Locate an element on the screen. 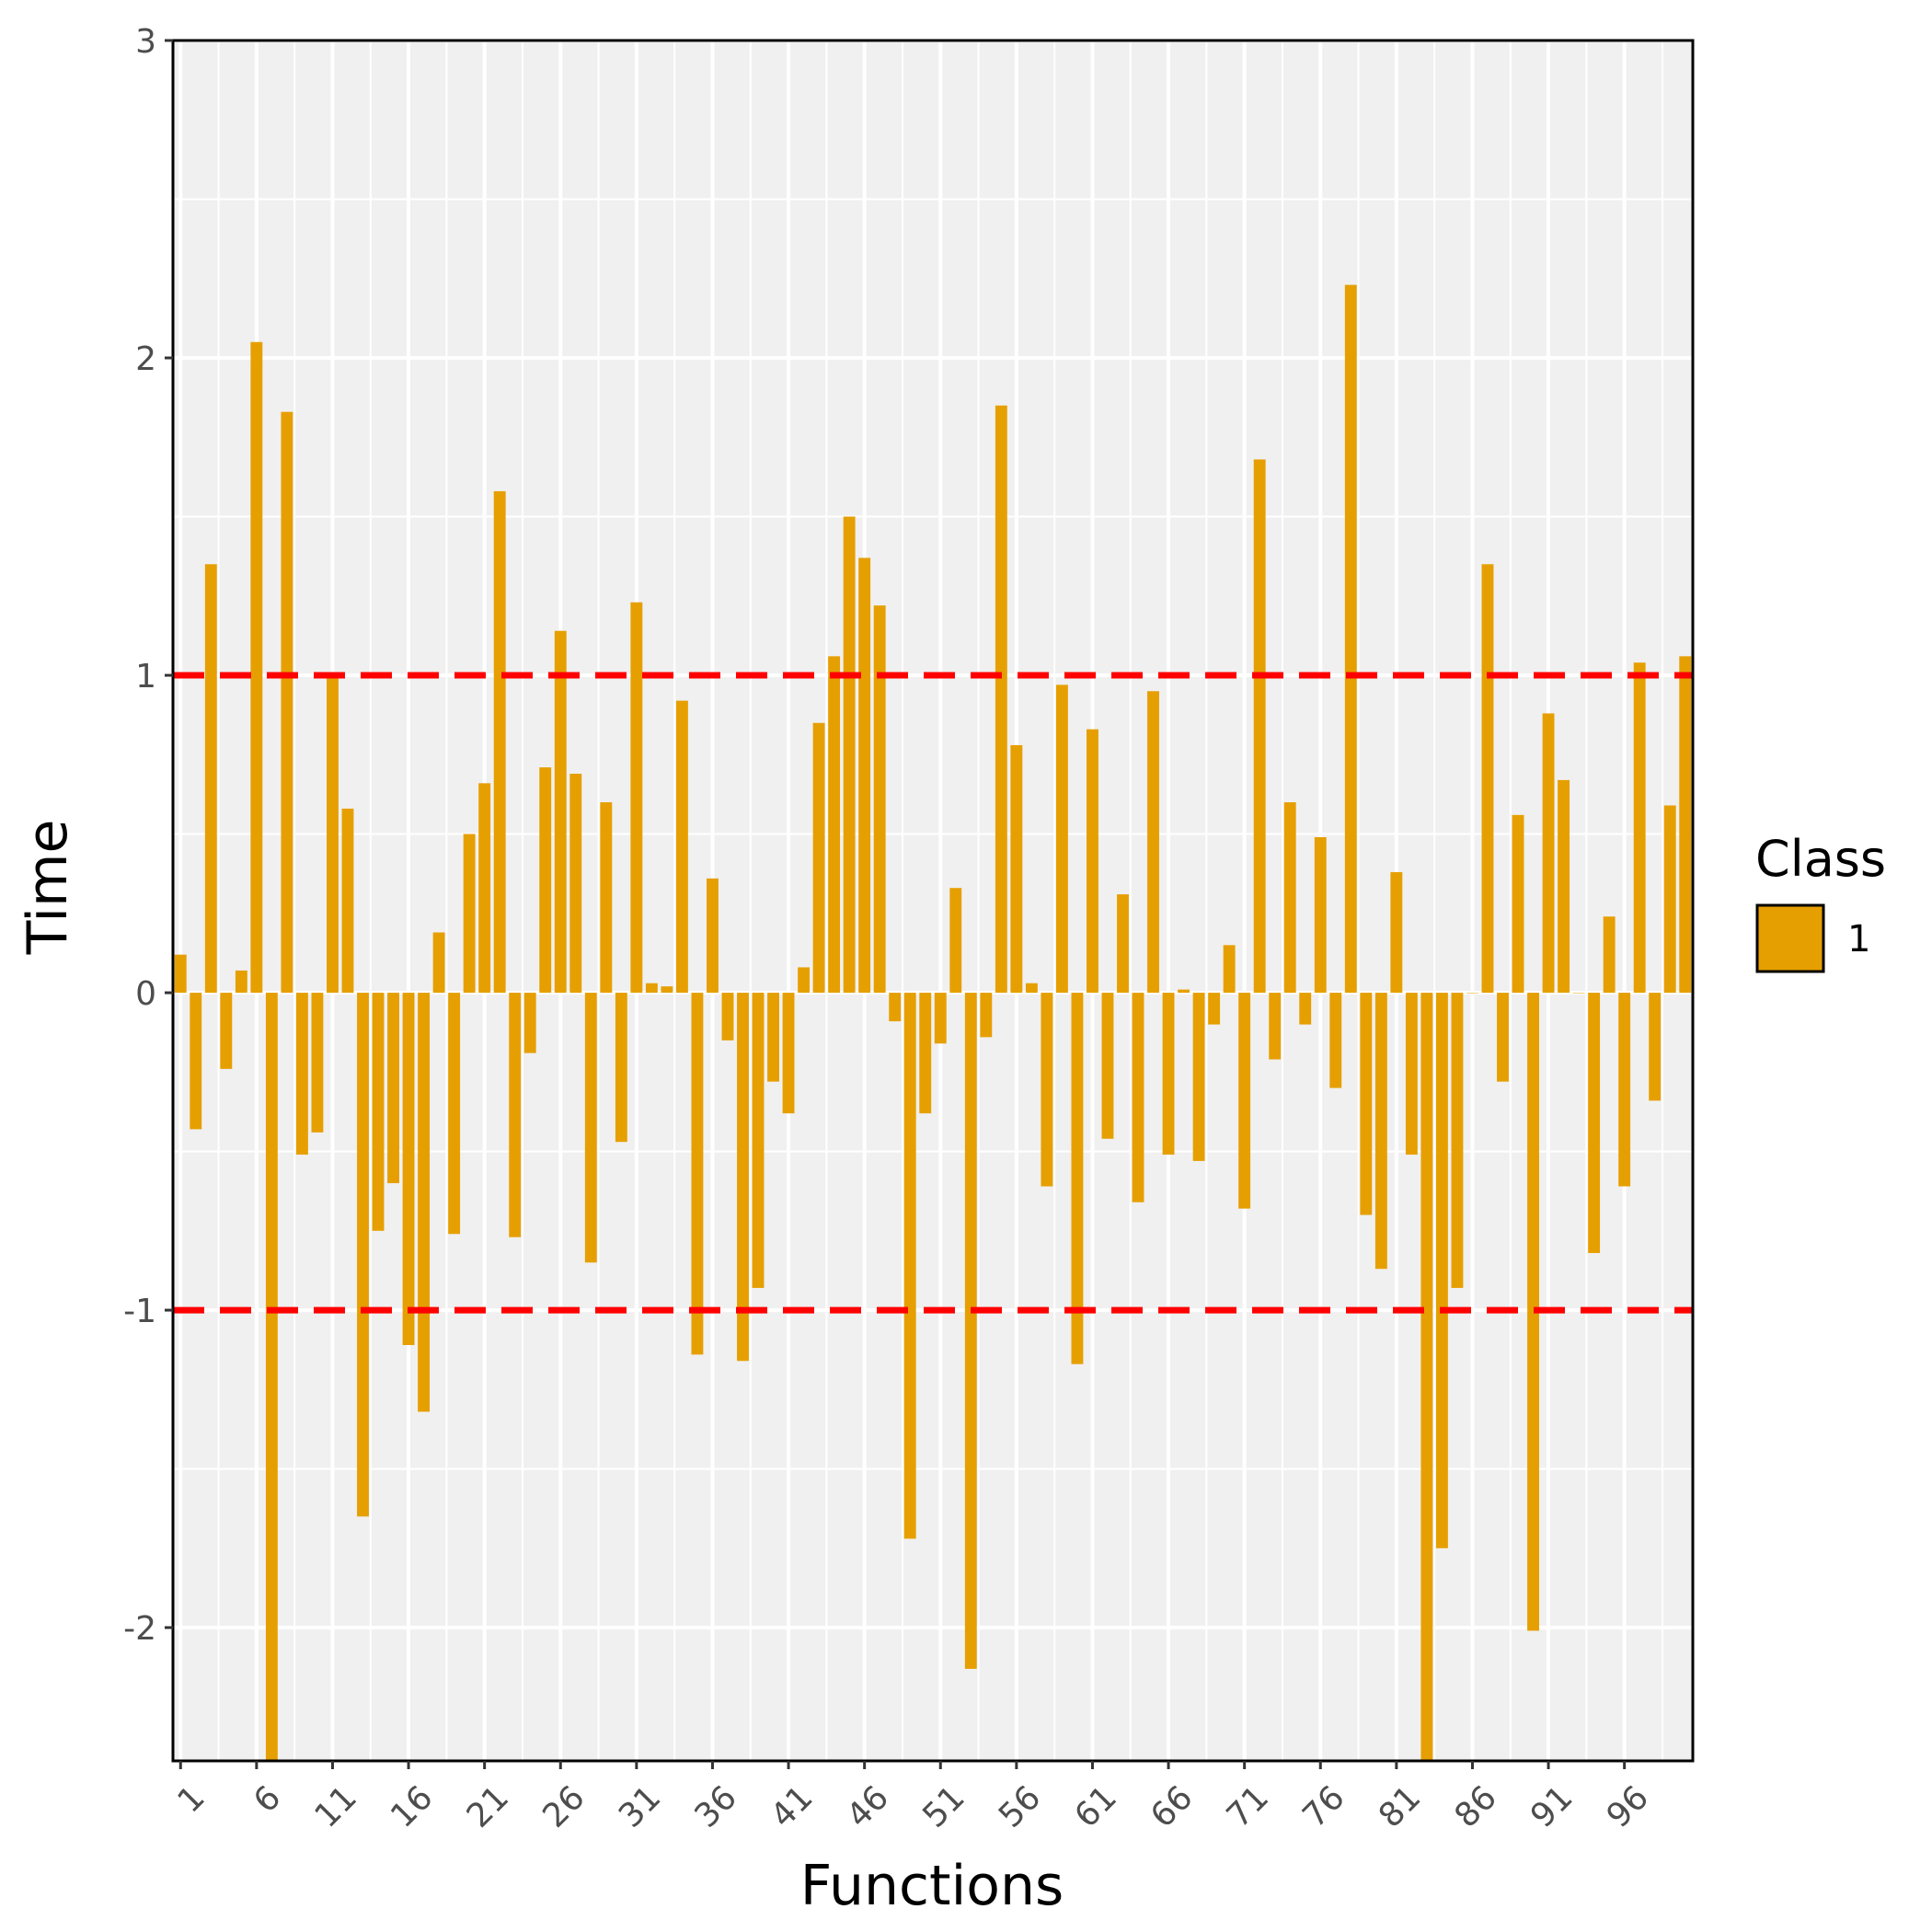  legend-key-swatch is located at coordinates (1790, 938).